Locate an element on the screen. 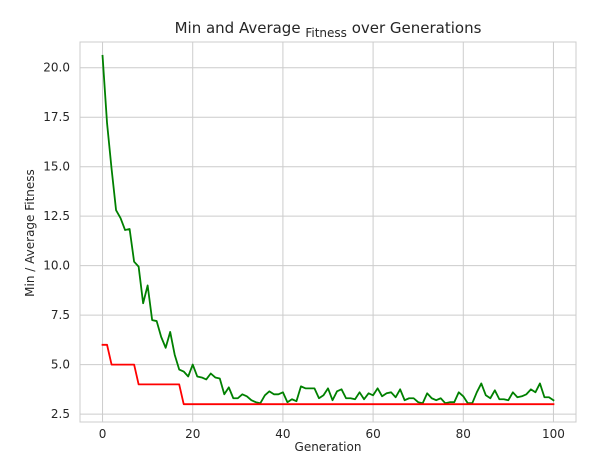 The width and height of the screenshot is (596, 468). x-tick-label: 100 is located at coordinates (553, 434).